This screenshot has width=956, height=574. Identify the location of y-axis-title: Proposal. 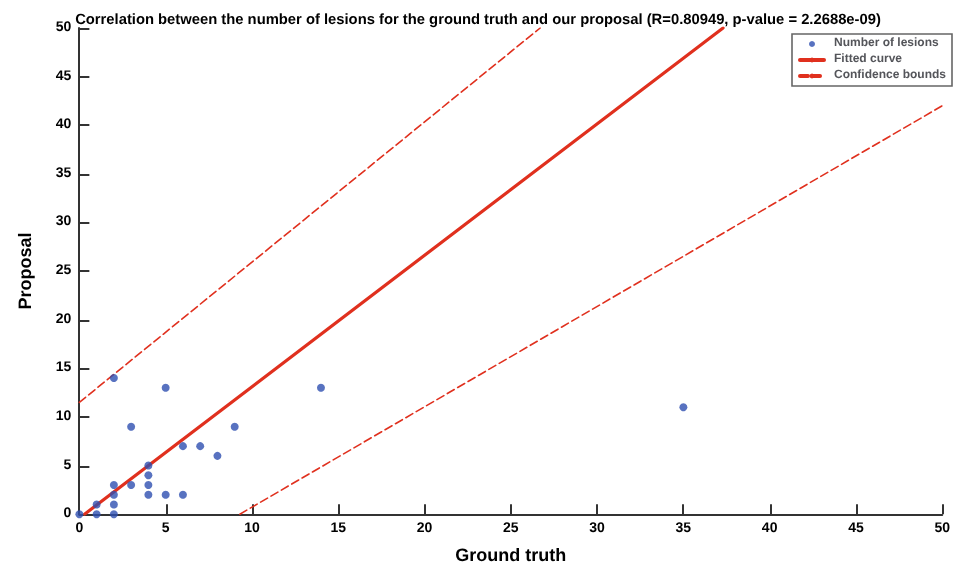
(25, 271).